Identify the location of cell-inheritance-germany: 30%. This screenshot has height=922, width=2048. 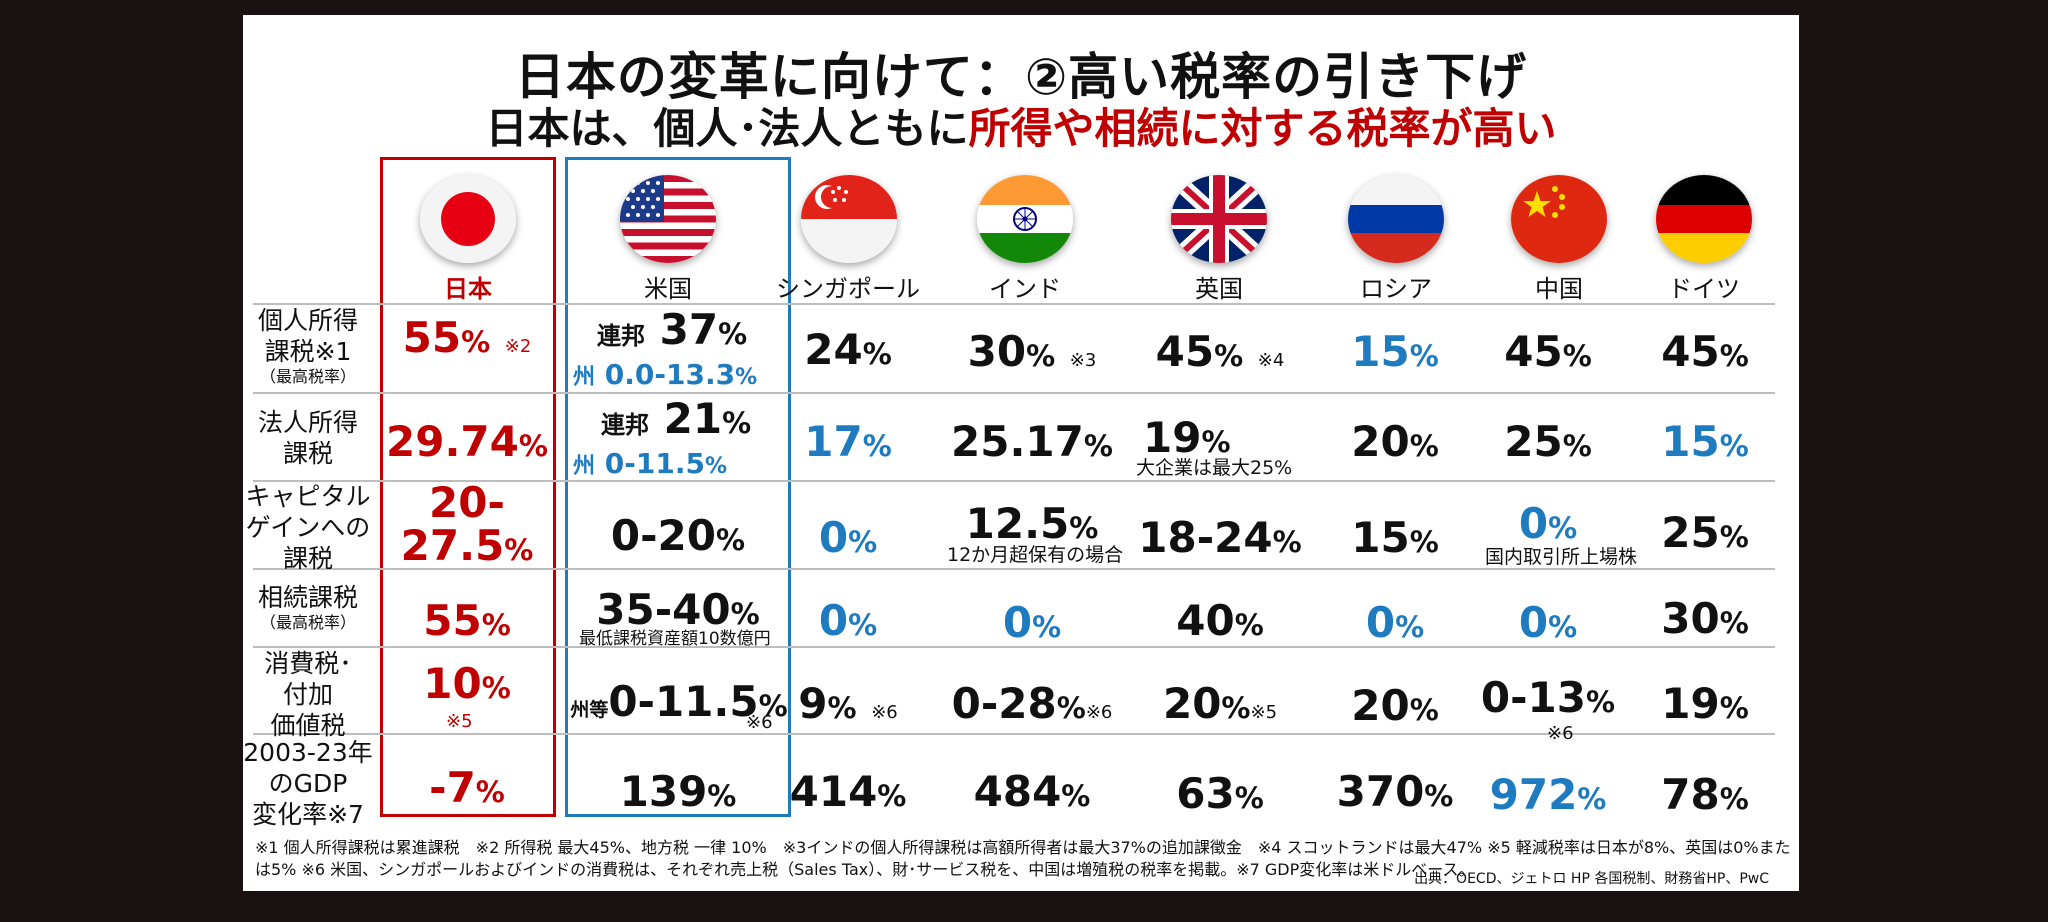
(1705, 618).